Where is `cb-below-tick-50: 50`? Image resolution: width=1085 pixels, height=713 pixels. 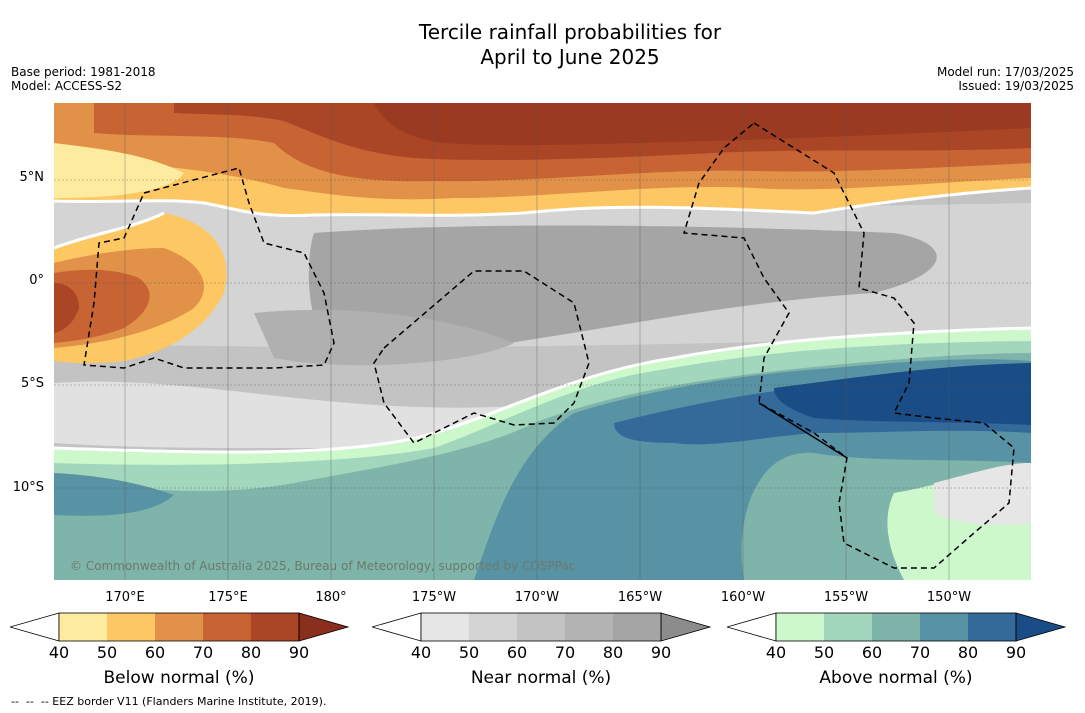 cb-below-tick-50: 50 is located at coordinates (107, 652).